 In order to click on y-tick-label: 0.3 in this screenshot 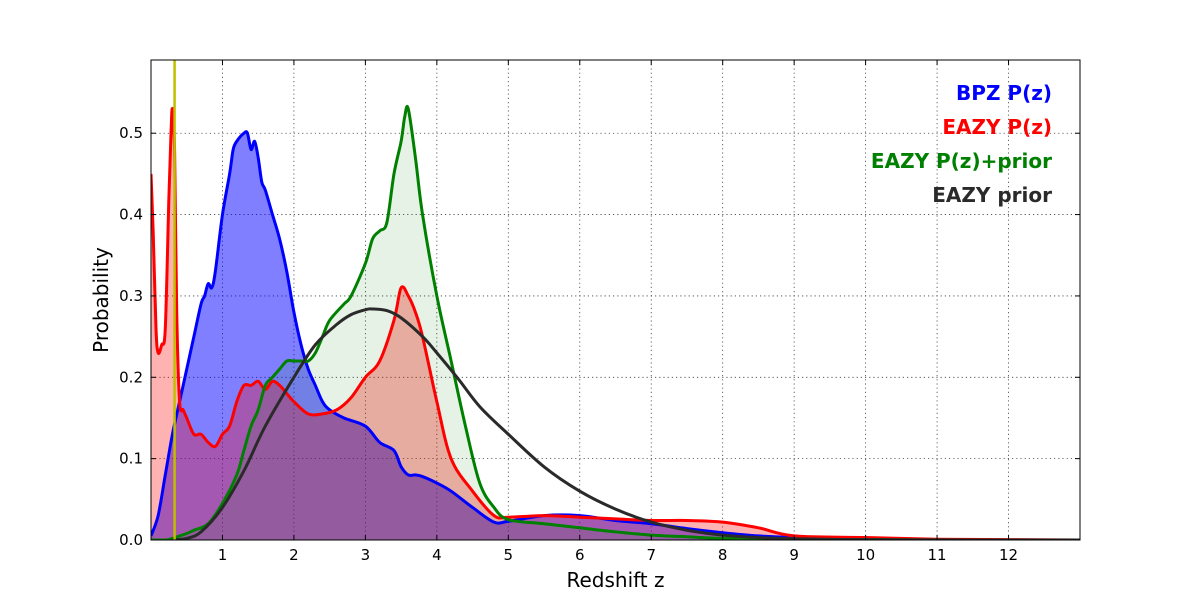, I will do `click(131, 296)`.